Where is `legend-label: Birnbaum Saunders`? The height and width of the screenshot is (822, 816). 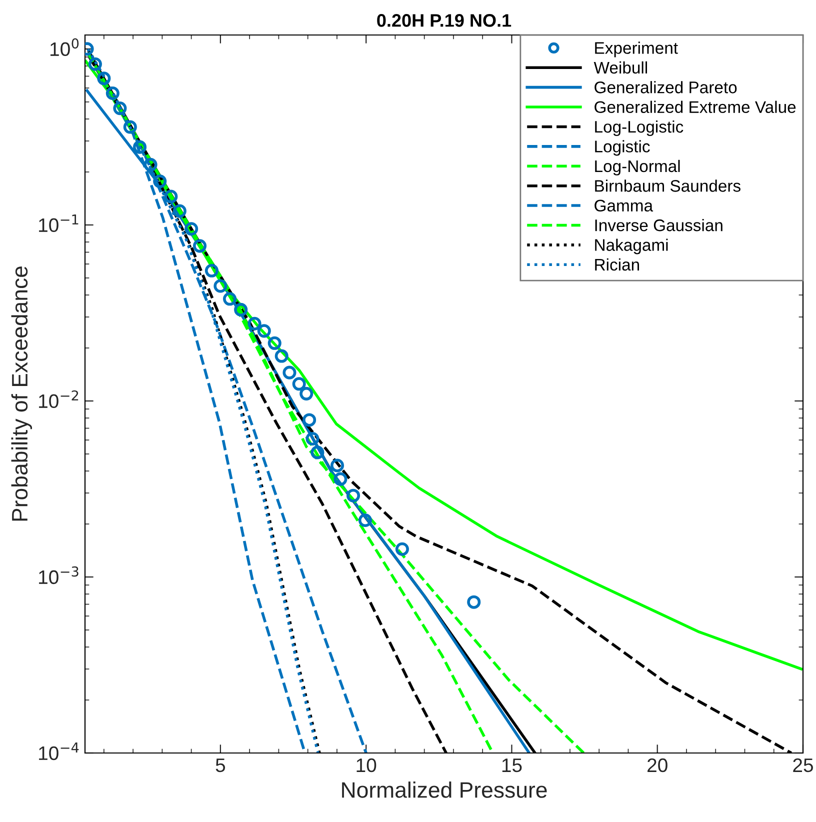 legend-label: Birnbaum Saunders is located at coordinates (667, 186).